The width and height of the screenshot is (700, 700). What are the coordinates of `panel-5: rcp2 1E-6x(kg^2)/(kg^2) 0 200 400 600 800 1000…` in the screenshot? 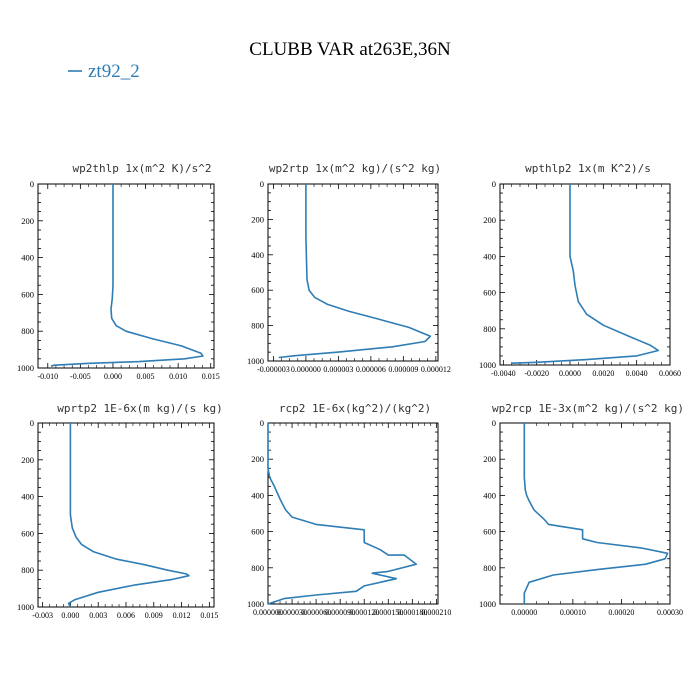 It's located at (349, 509).